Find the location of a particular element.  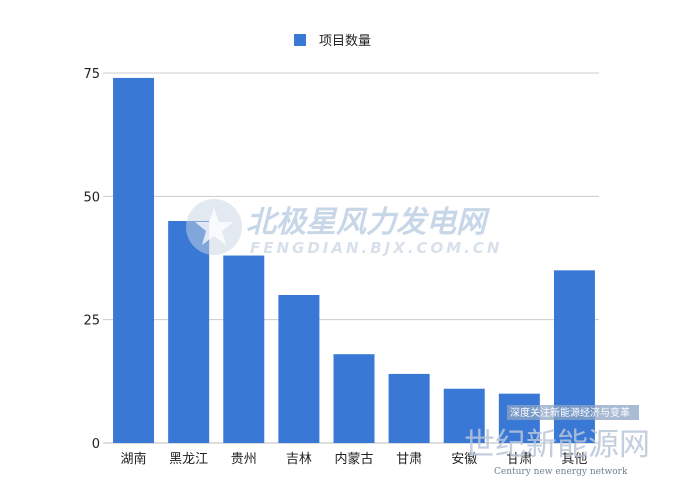

x-axis-ticks: 湖南 黑龙江 贵州 吉林 内蒙古 甘肃 安徽 甘肃 其他 is located at coordinates (354, 459).